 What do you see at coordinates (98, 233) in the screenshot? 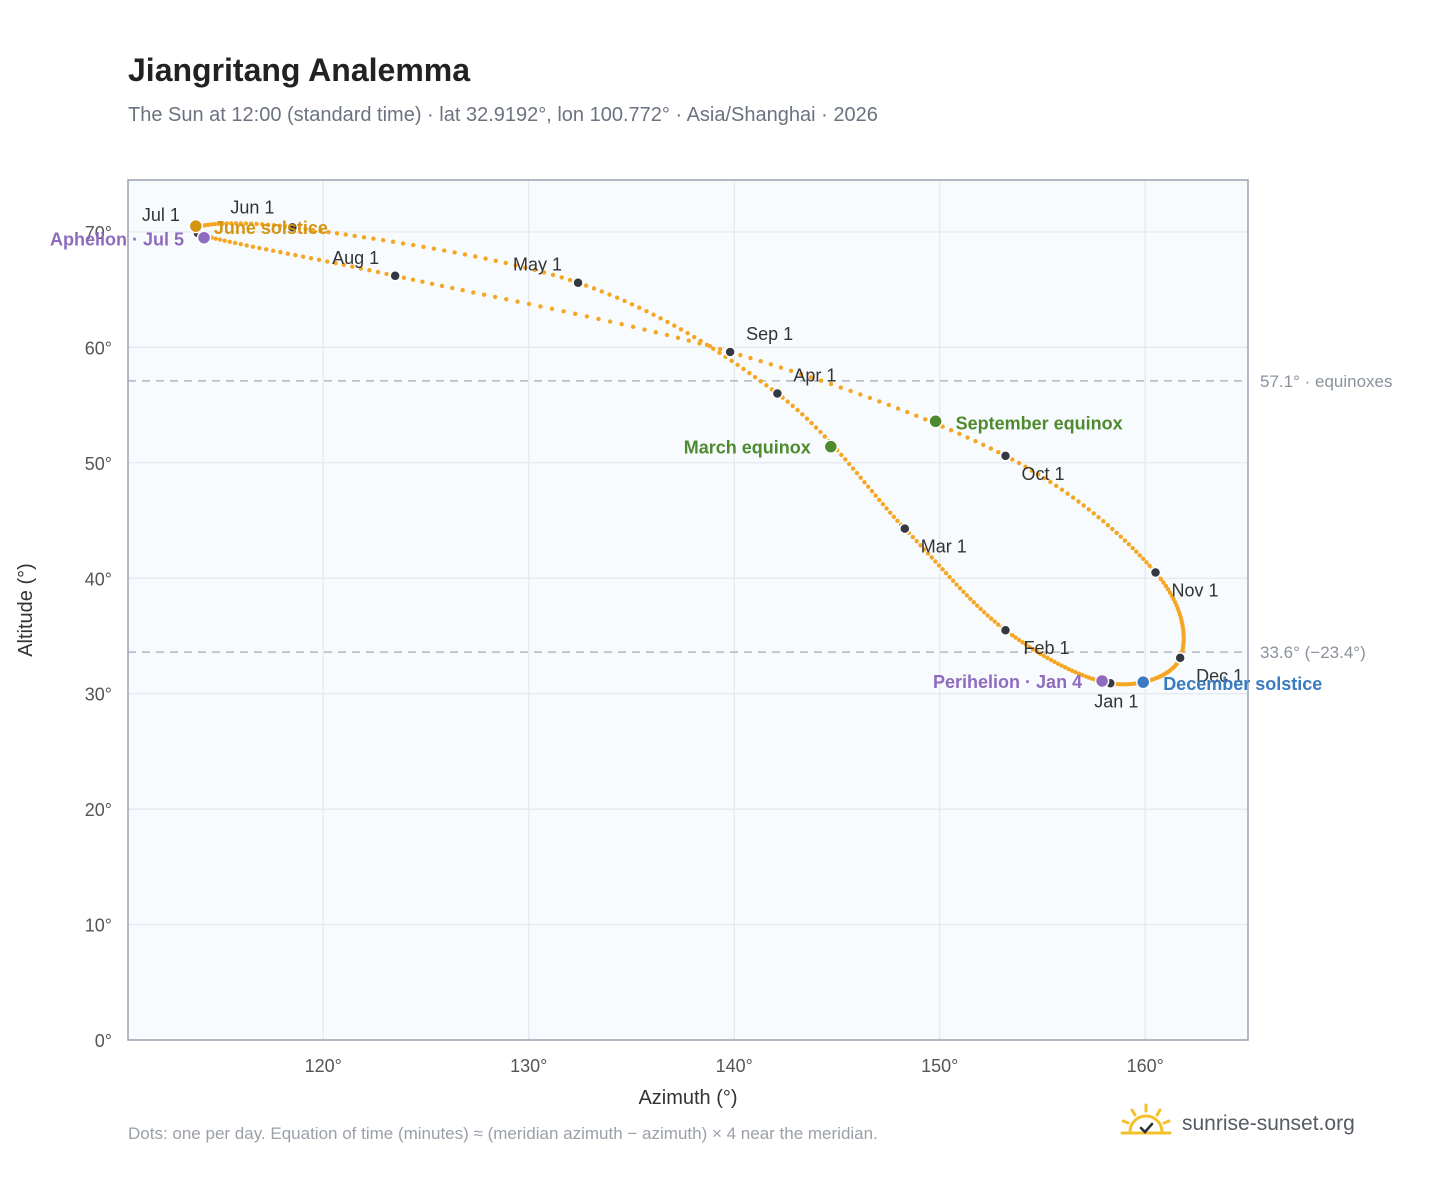
I see `y-tick-label: 70°` at bounding box center [98, 233].